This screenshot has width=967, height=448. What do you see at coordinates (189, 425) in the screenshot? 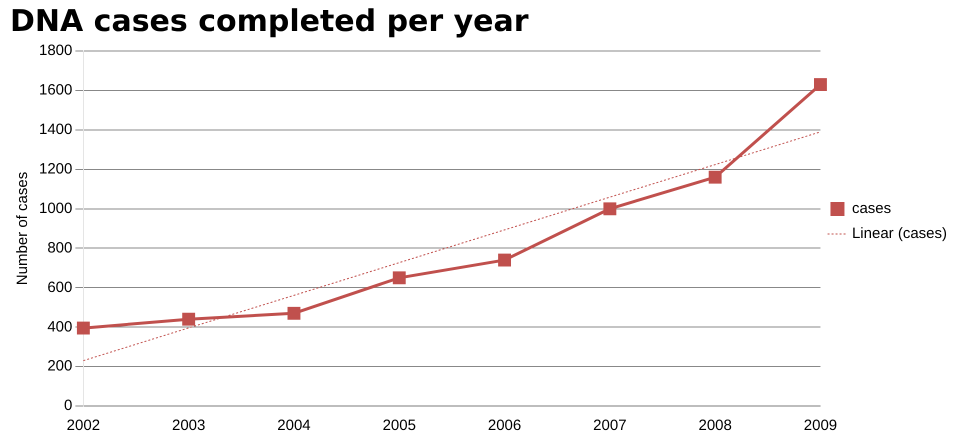
I see `x-tick-label: 2003` at bounding box center [189, 425].